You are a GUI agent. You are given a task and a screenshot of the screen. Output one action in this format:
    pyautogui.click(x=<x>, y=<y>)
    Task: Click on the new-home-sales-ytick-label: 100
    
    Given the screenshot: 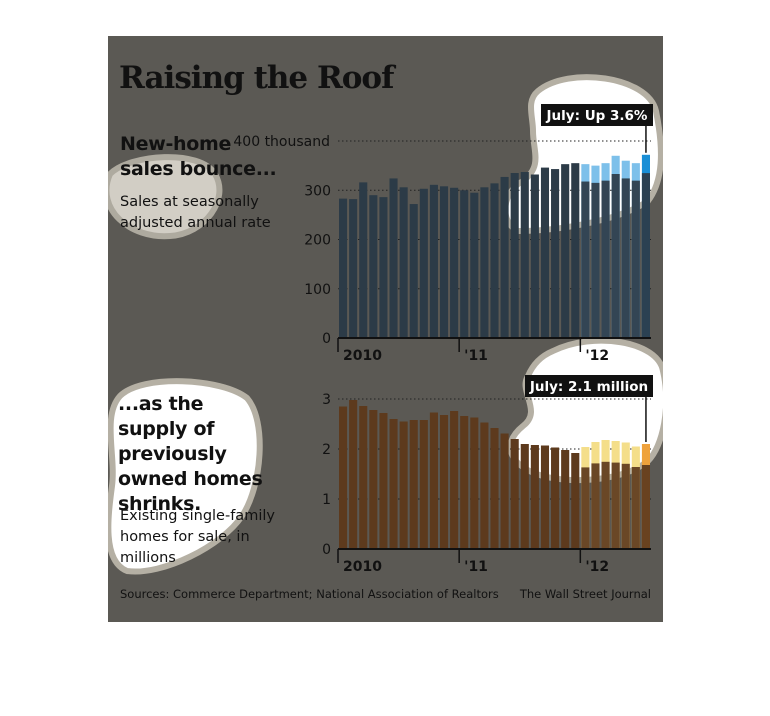 What is the action you would take?
    pyautogui.click(x=317, y=290)
    